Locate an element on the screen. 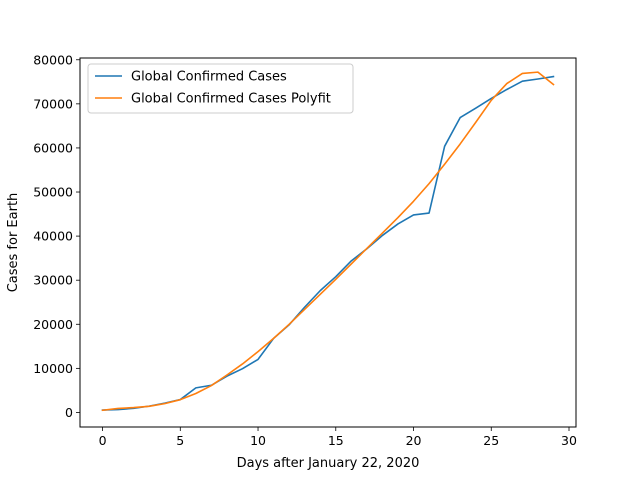 This screenshot has height=480, width=640. x-tick-label: 5 is located at coordinates (180, 440).